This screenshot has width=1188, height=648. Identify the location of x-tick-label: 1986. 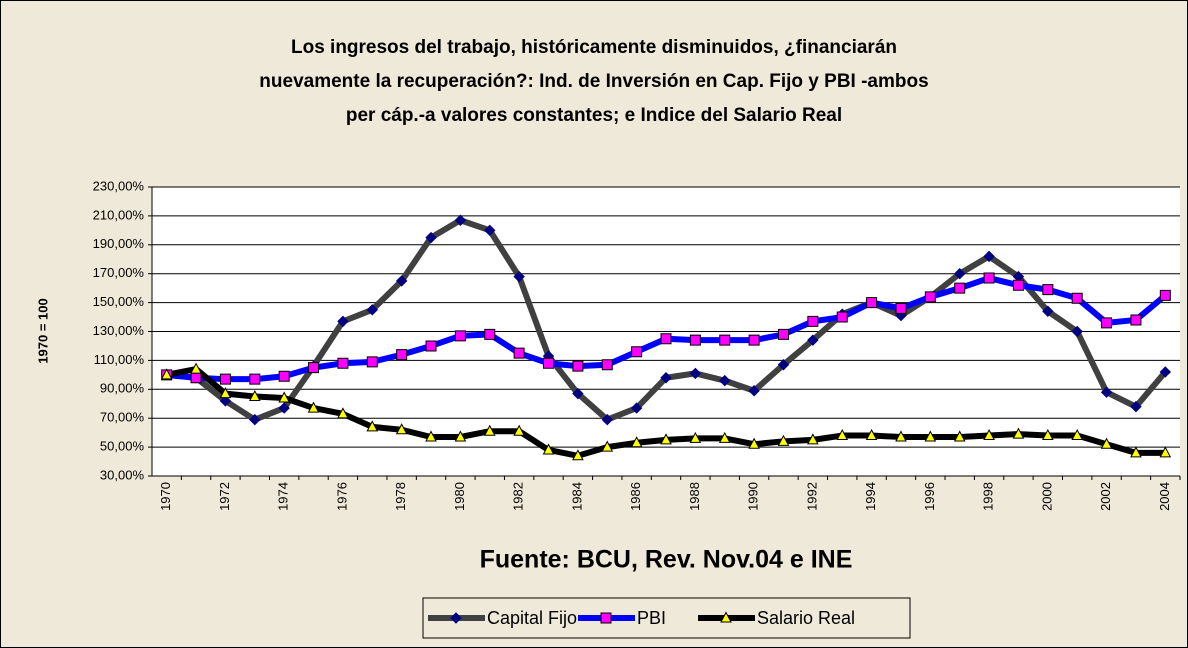
(635, 496).